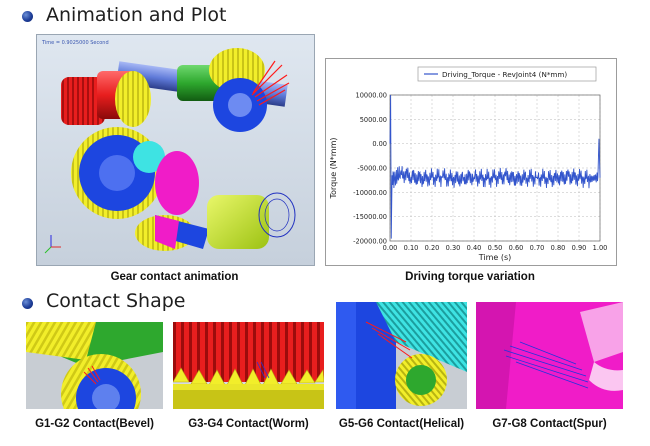 The height and width of the screenshot is (446, 650). I want to click on x-tick-label: 0.60, so click(516, 248).